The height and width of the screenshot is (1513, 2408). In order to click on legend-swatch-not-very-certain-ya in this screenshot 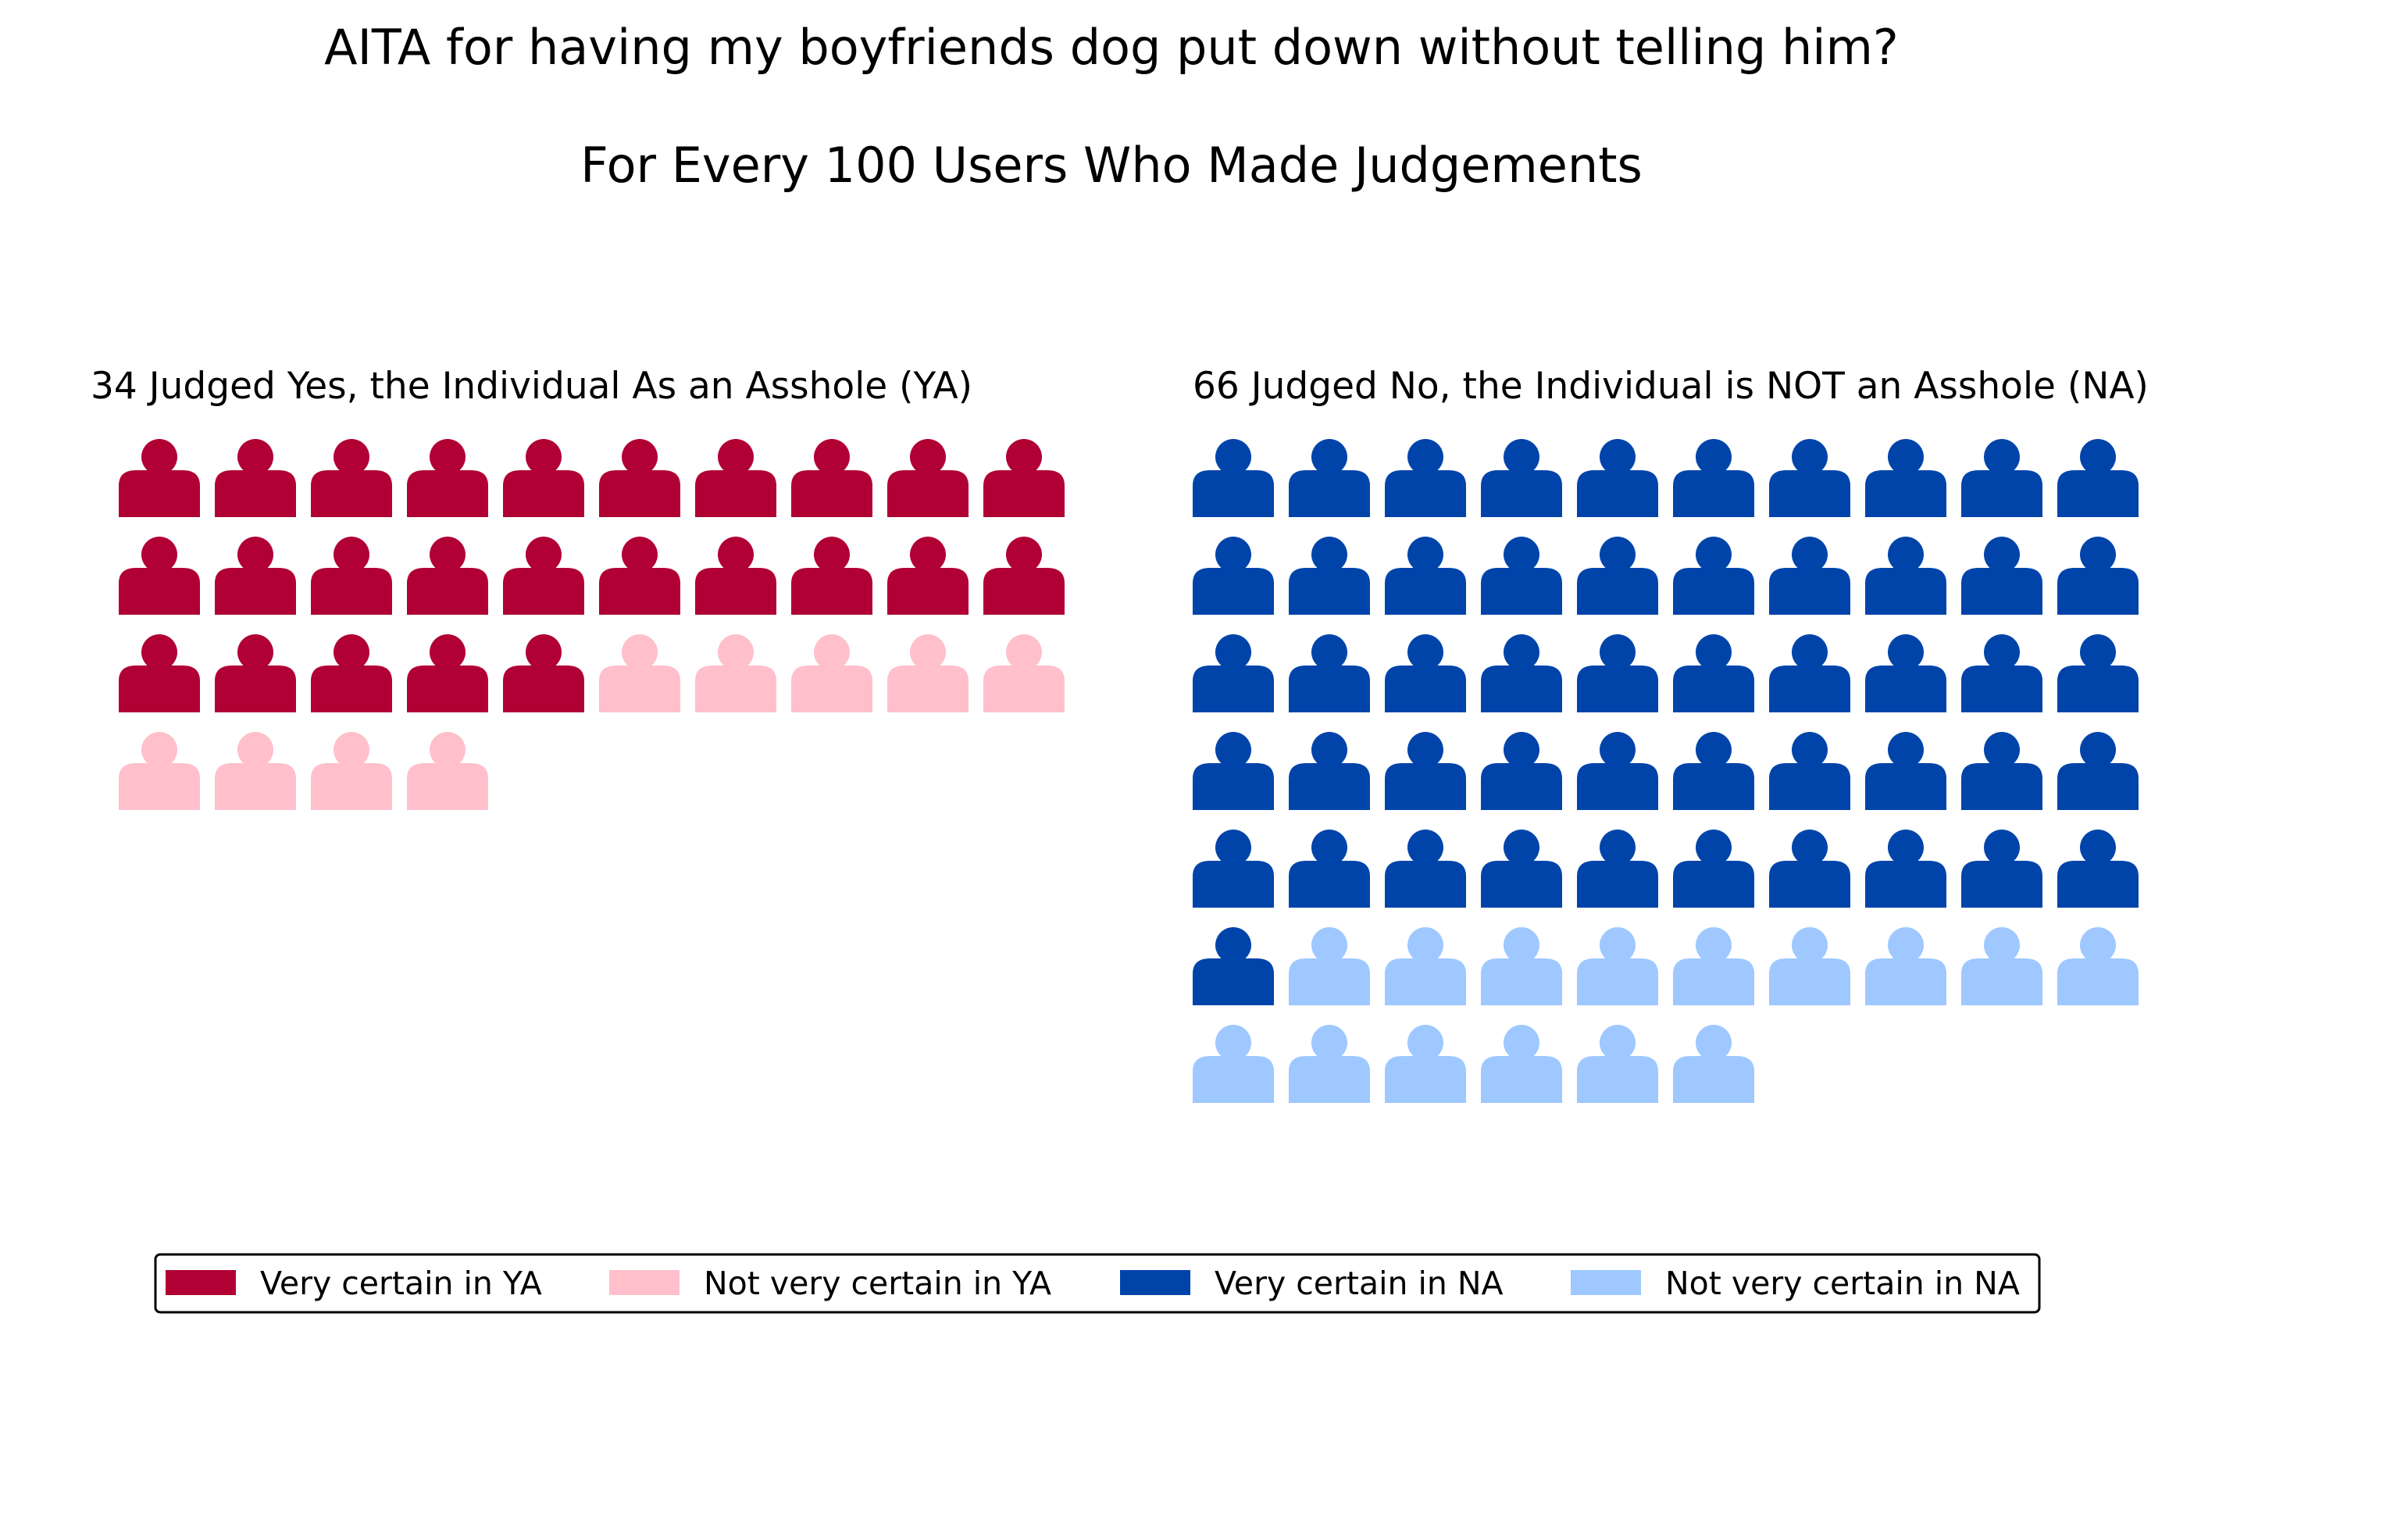, I will do `click(644, 1282)`.